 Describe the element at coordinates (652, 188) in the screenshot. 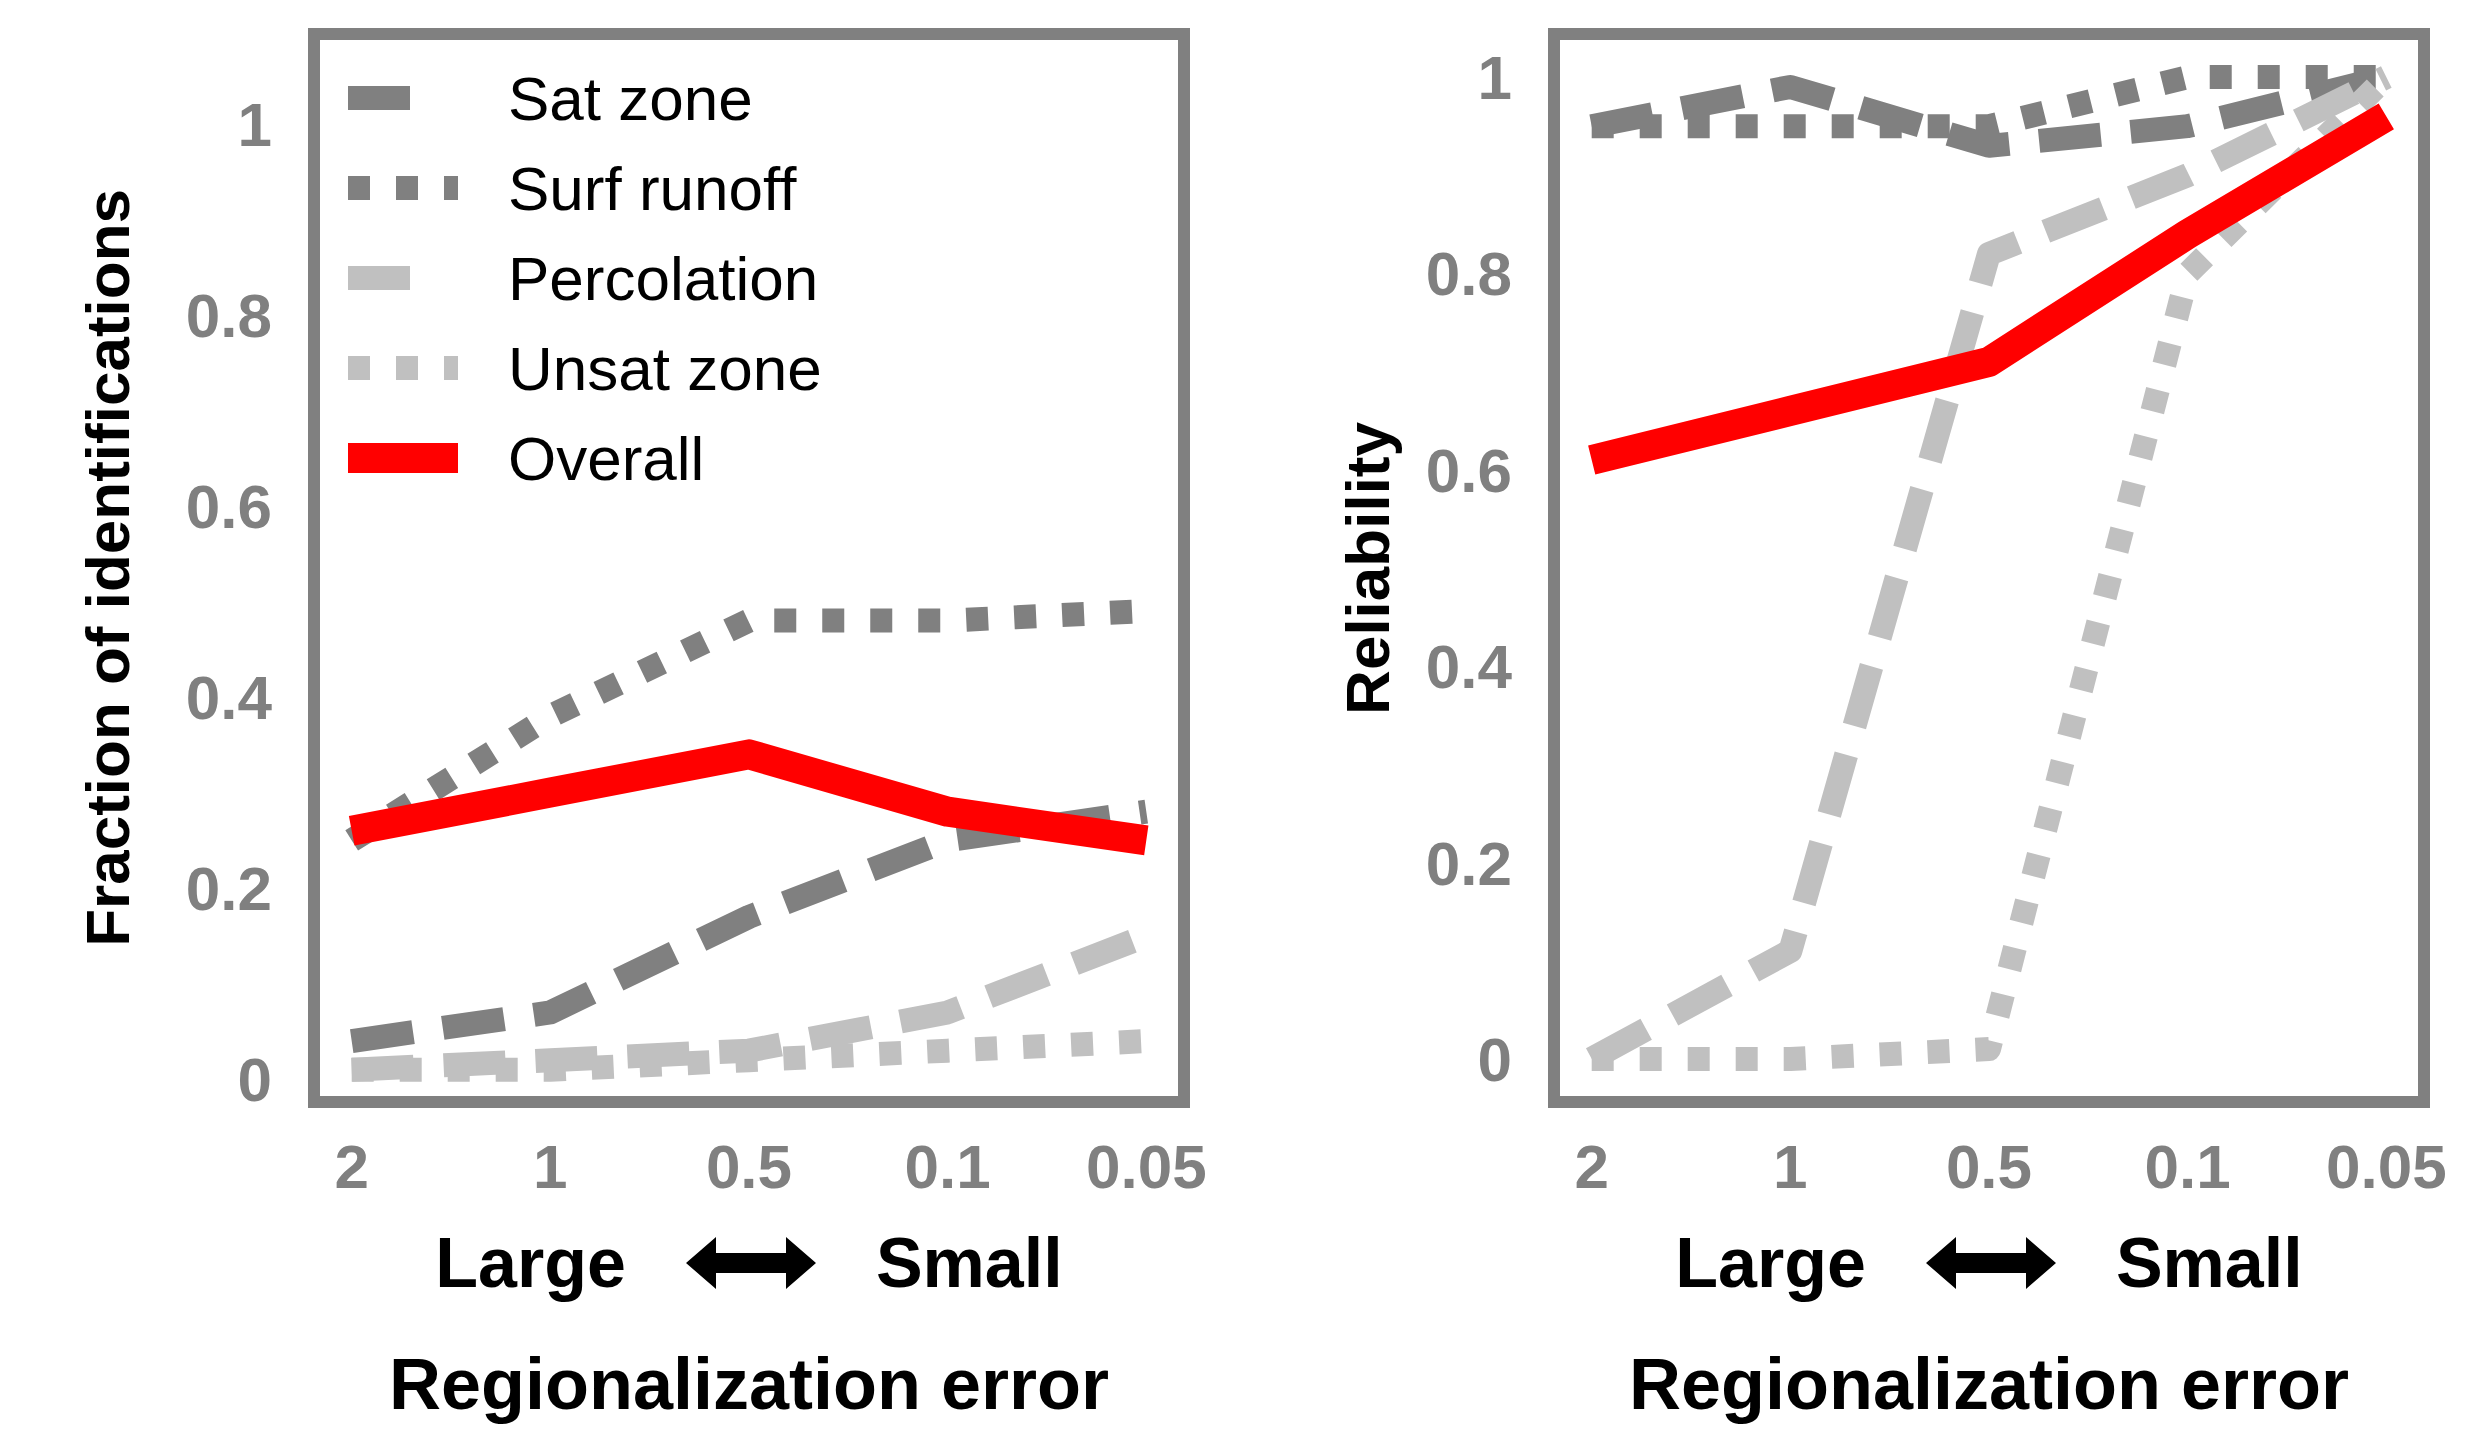

I see `legend-label: Surf runoff` at that location.